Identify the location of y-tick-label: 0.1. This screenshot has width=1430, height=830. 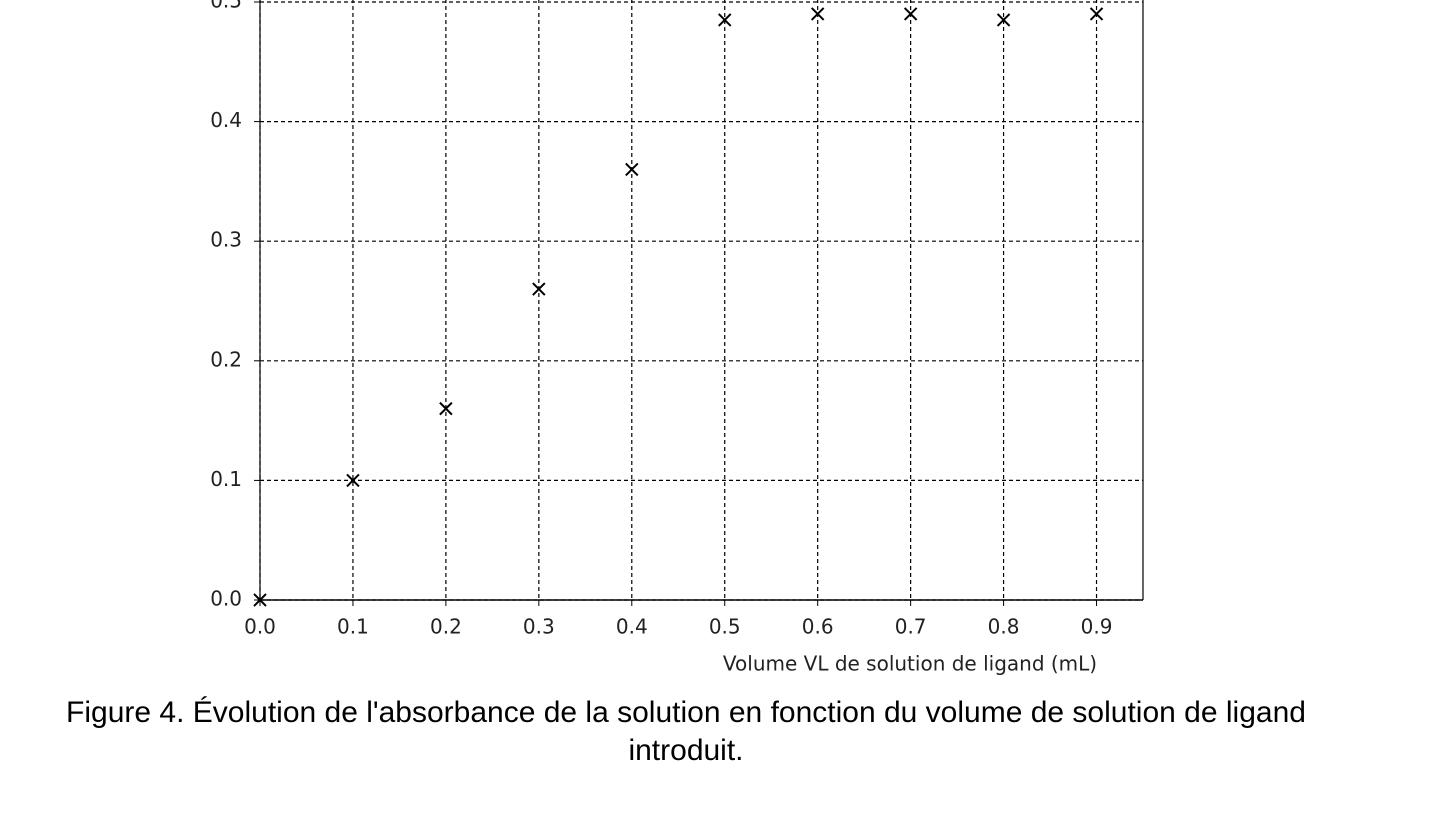
(226, 479).